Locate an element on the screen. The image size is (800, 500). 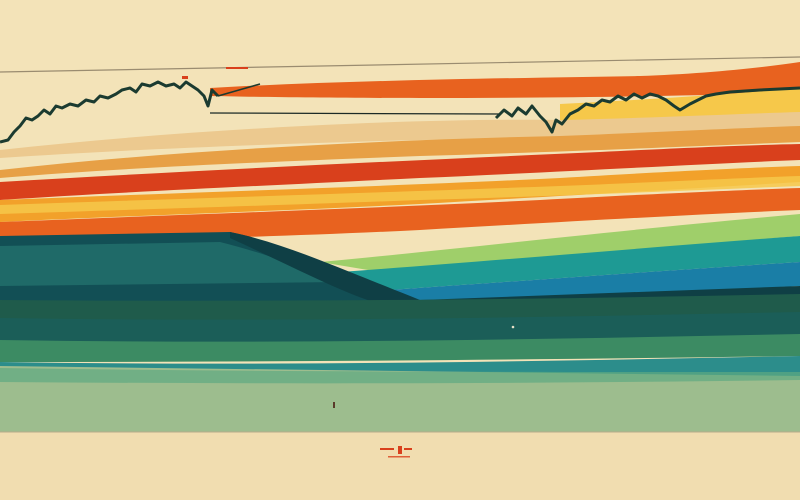
tiny-figure is located at coordinates (334, 405).